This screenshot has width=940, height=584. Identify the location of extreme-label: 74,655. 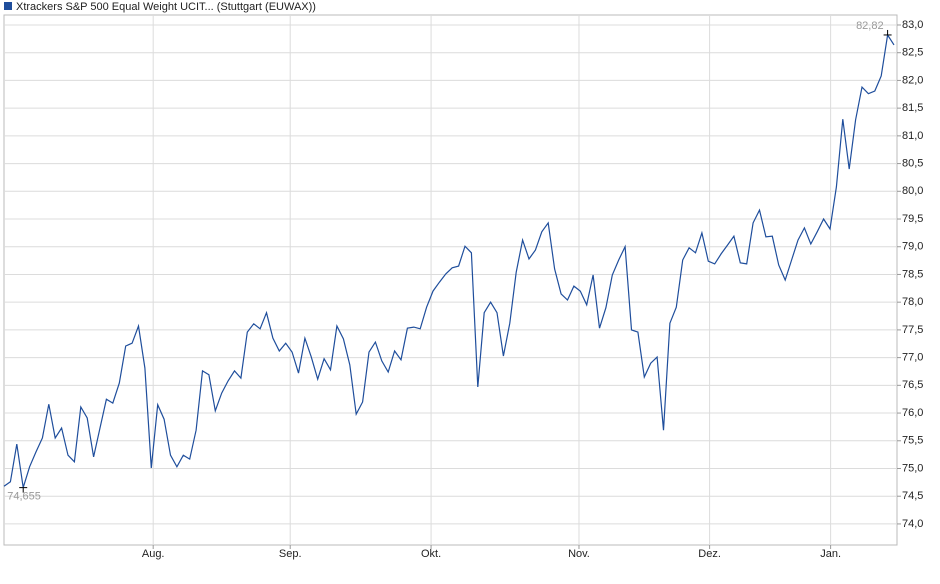
(24, 497).